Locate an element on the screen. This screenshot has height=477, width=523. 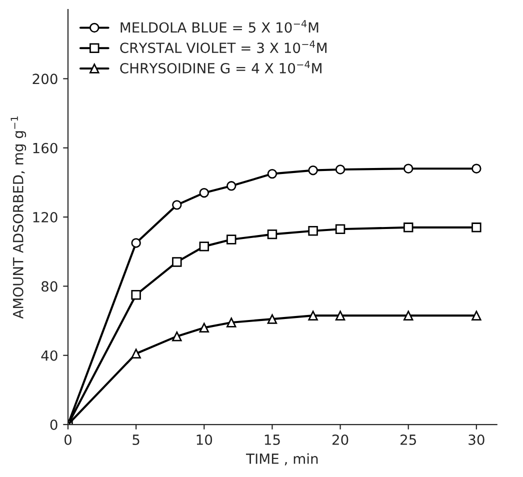
x-tick-label: 20 is located at coordinates (340, 440).